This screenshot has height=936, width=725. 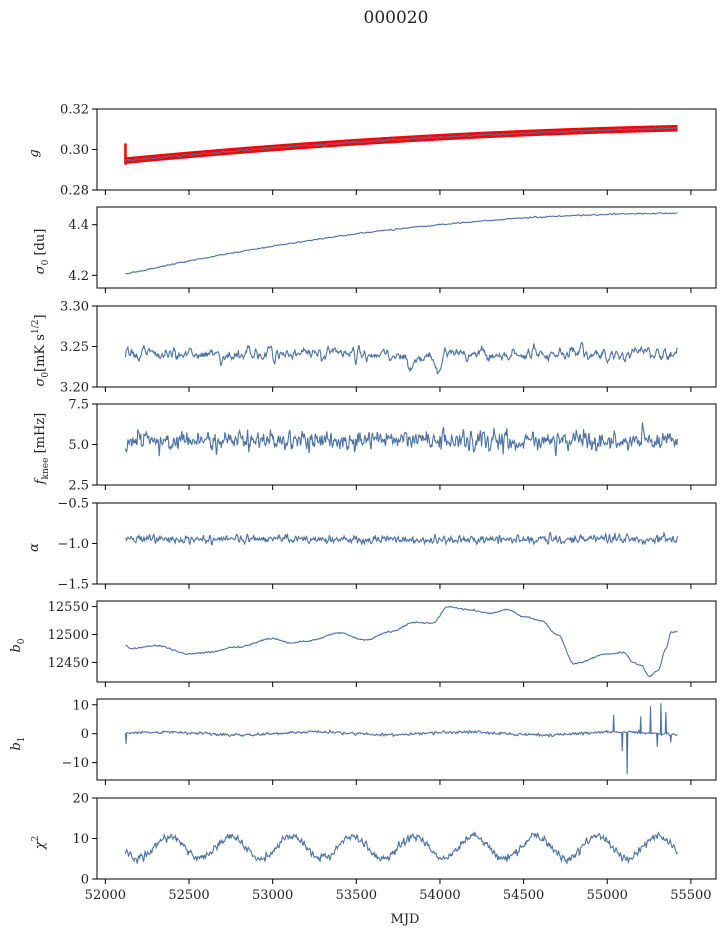 I want to click on y-tick-label: 3.20, so click(x=74, y=388).